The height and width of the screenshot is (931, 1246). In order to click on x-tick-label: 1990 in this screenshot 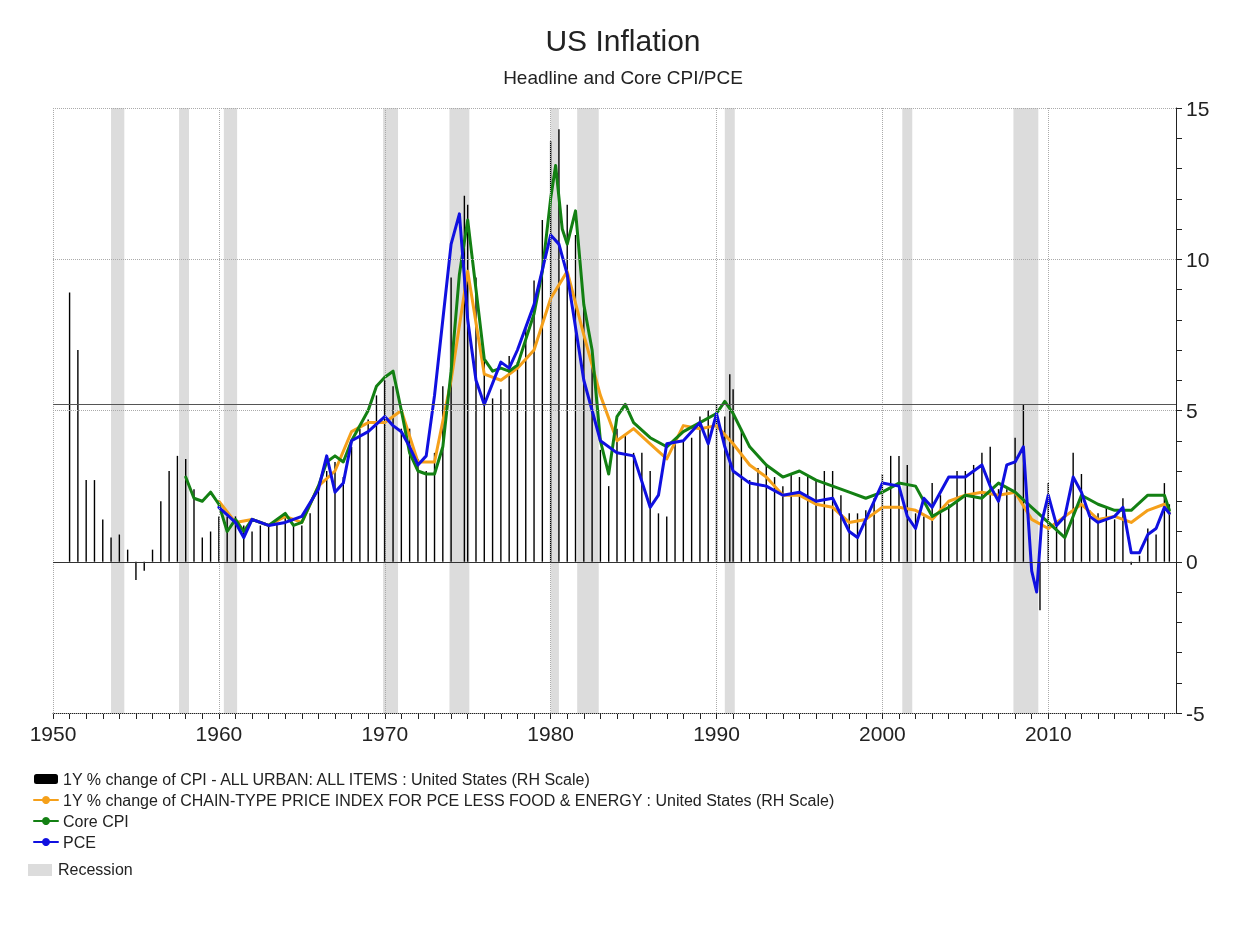, I will do `click(716, 733)`.